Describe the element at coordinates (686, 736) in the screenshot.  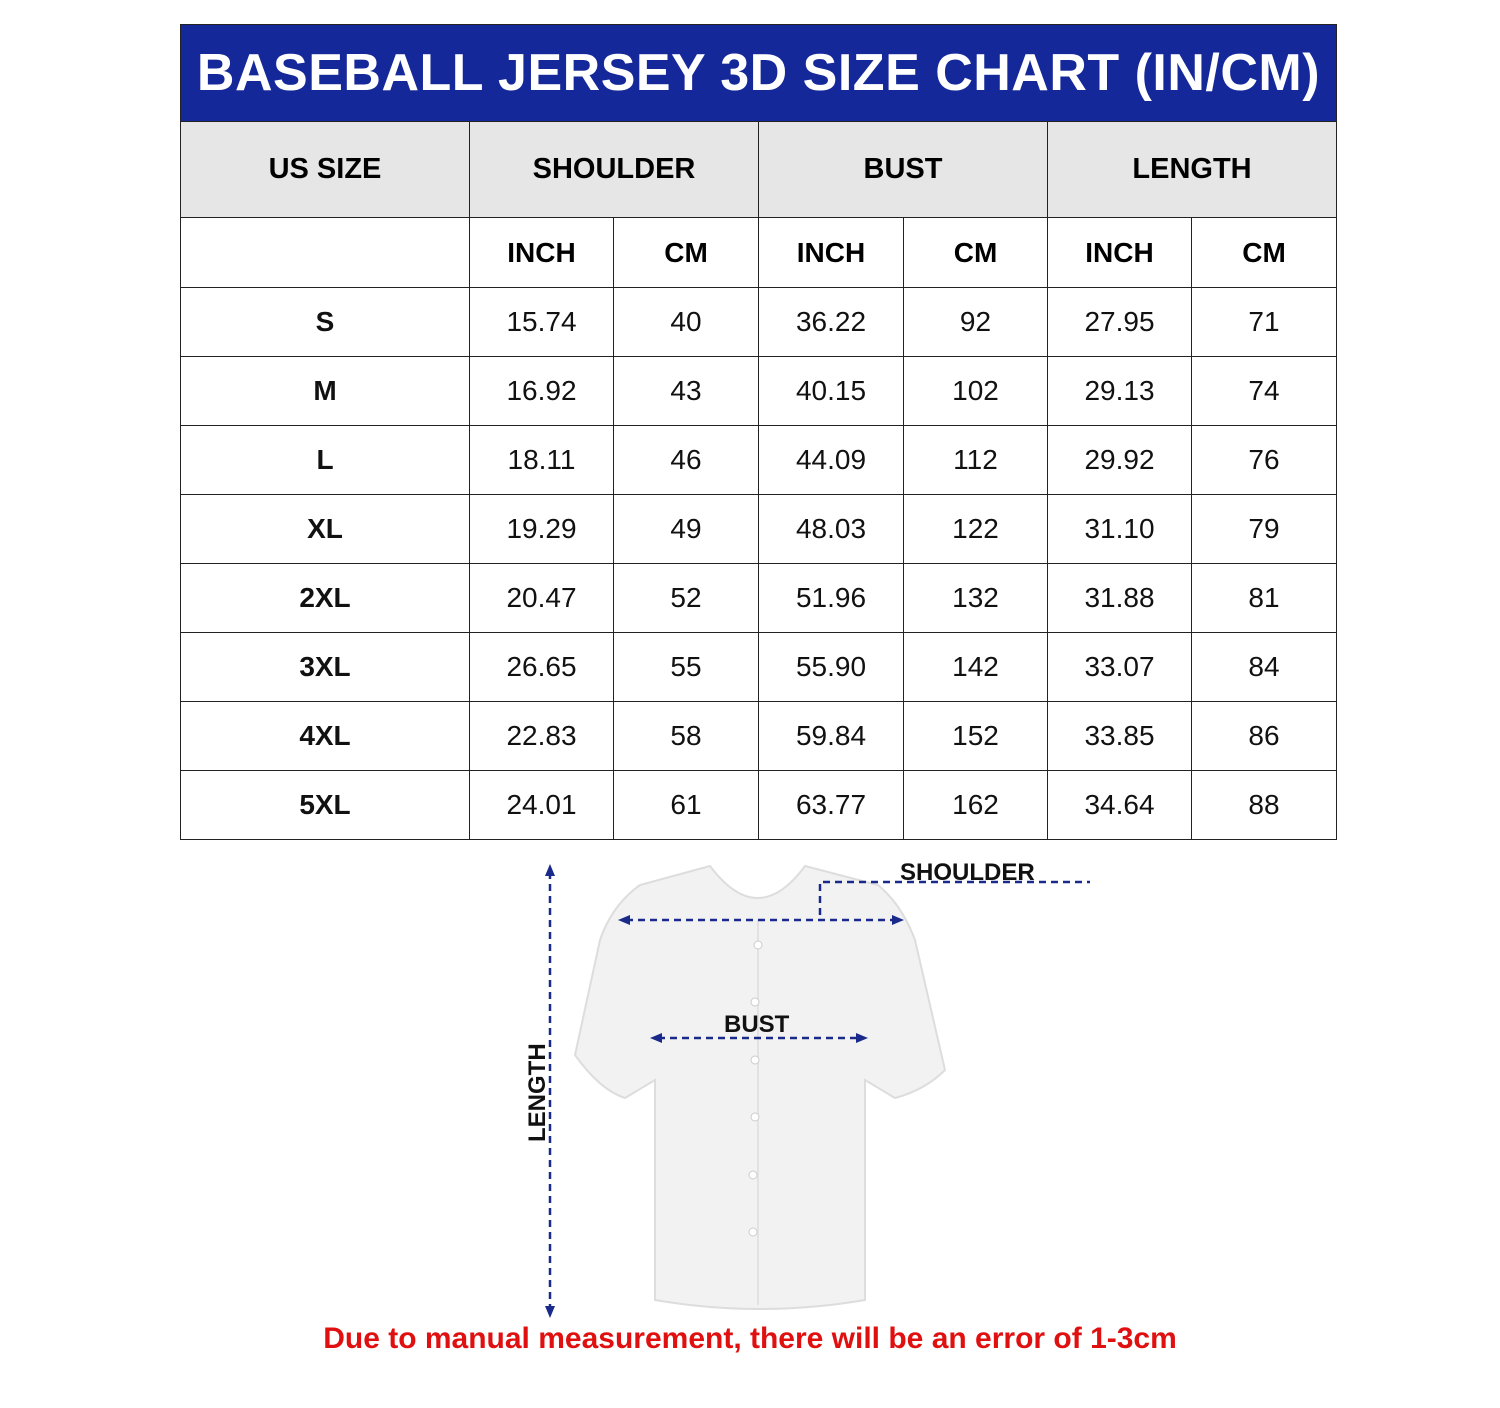
I see `cell-shoulder-cm: 58` at that location.